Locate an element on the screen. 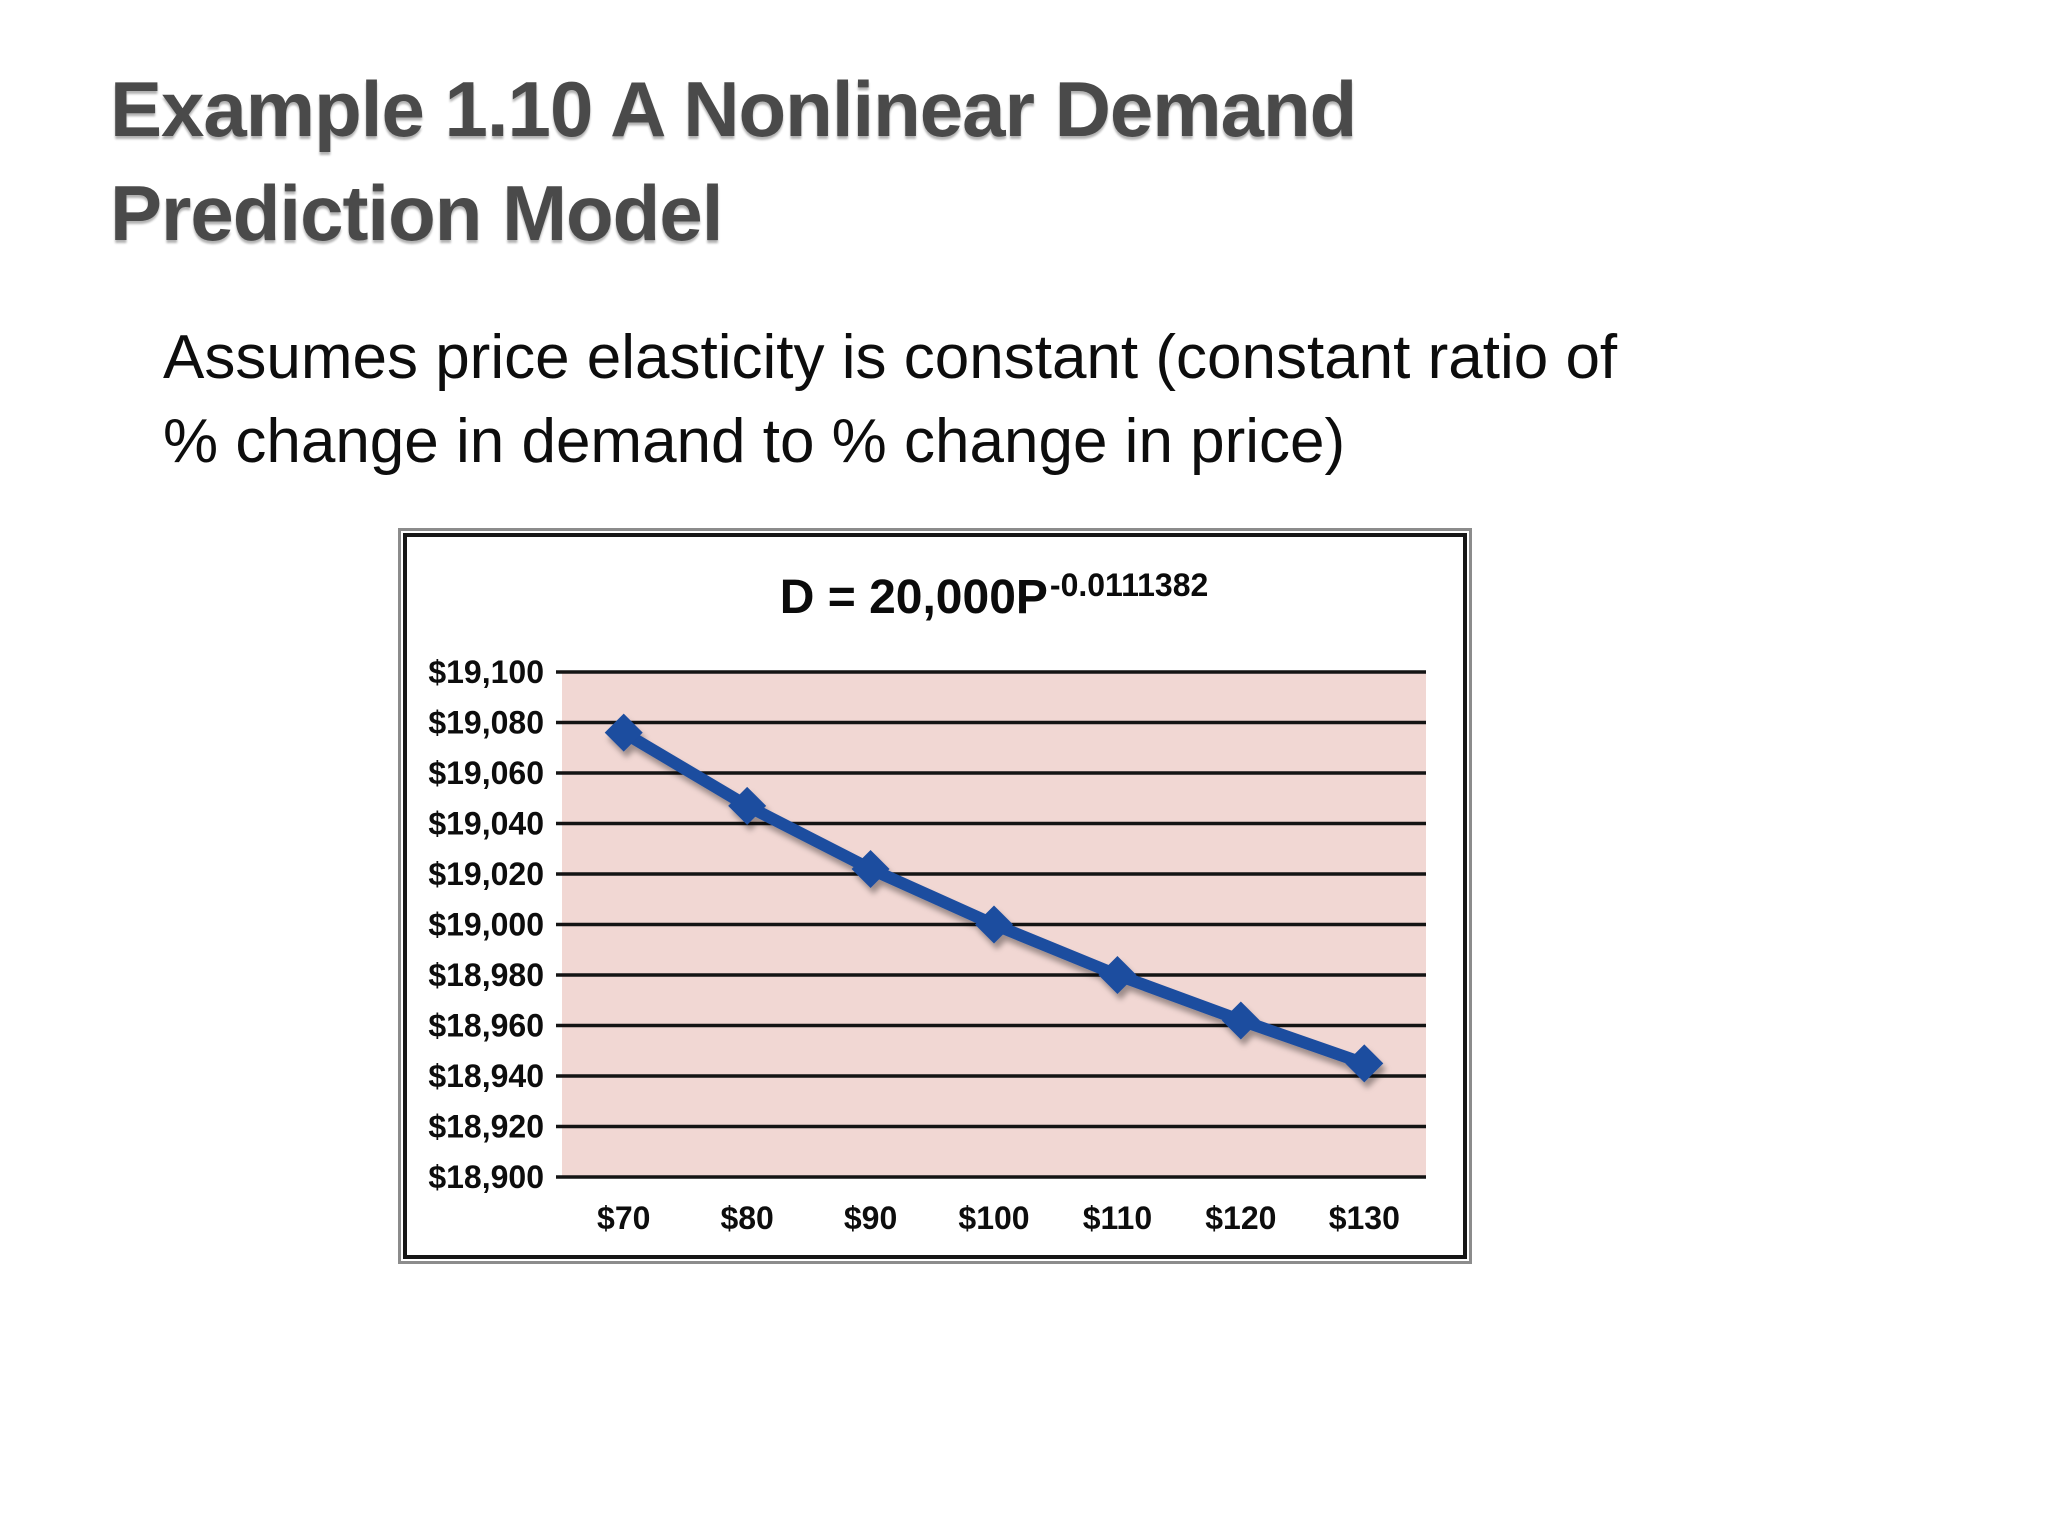 Image resolution: width=2048 pixels, height=1536 pixels. y-tick-label: $19,000 is located at coordinates (486, 925).